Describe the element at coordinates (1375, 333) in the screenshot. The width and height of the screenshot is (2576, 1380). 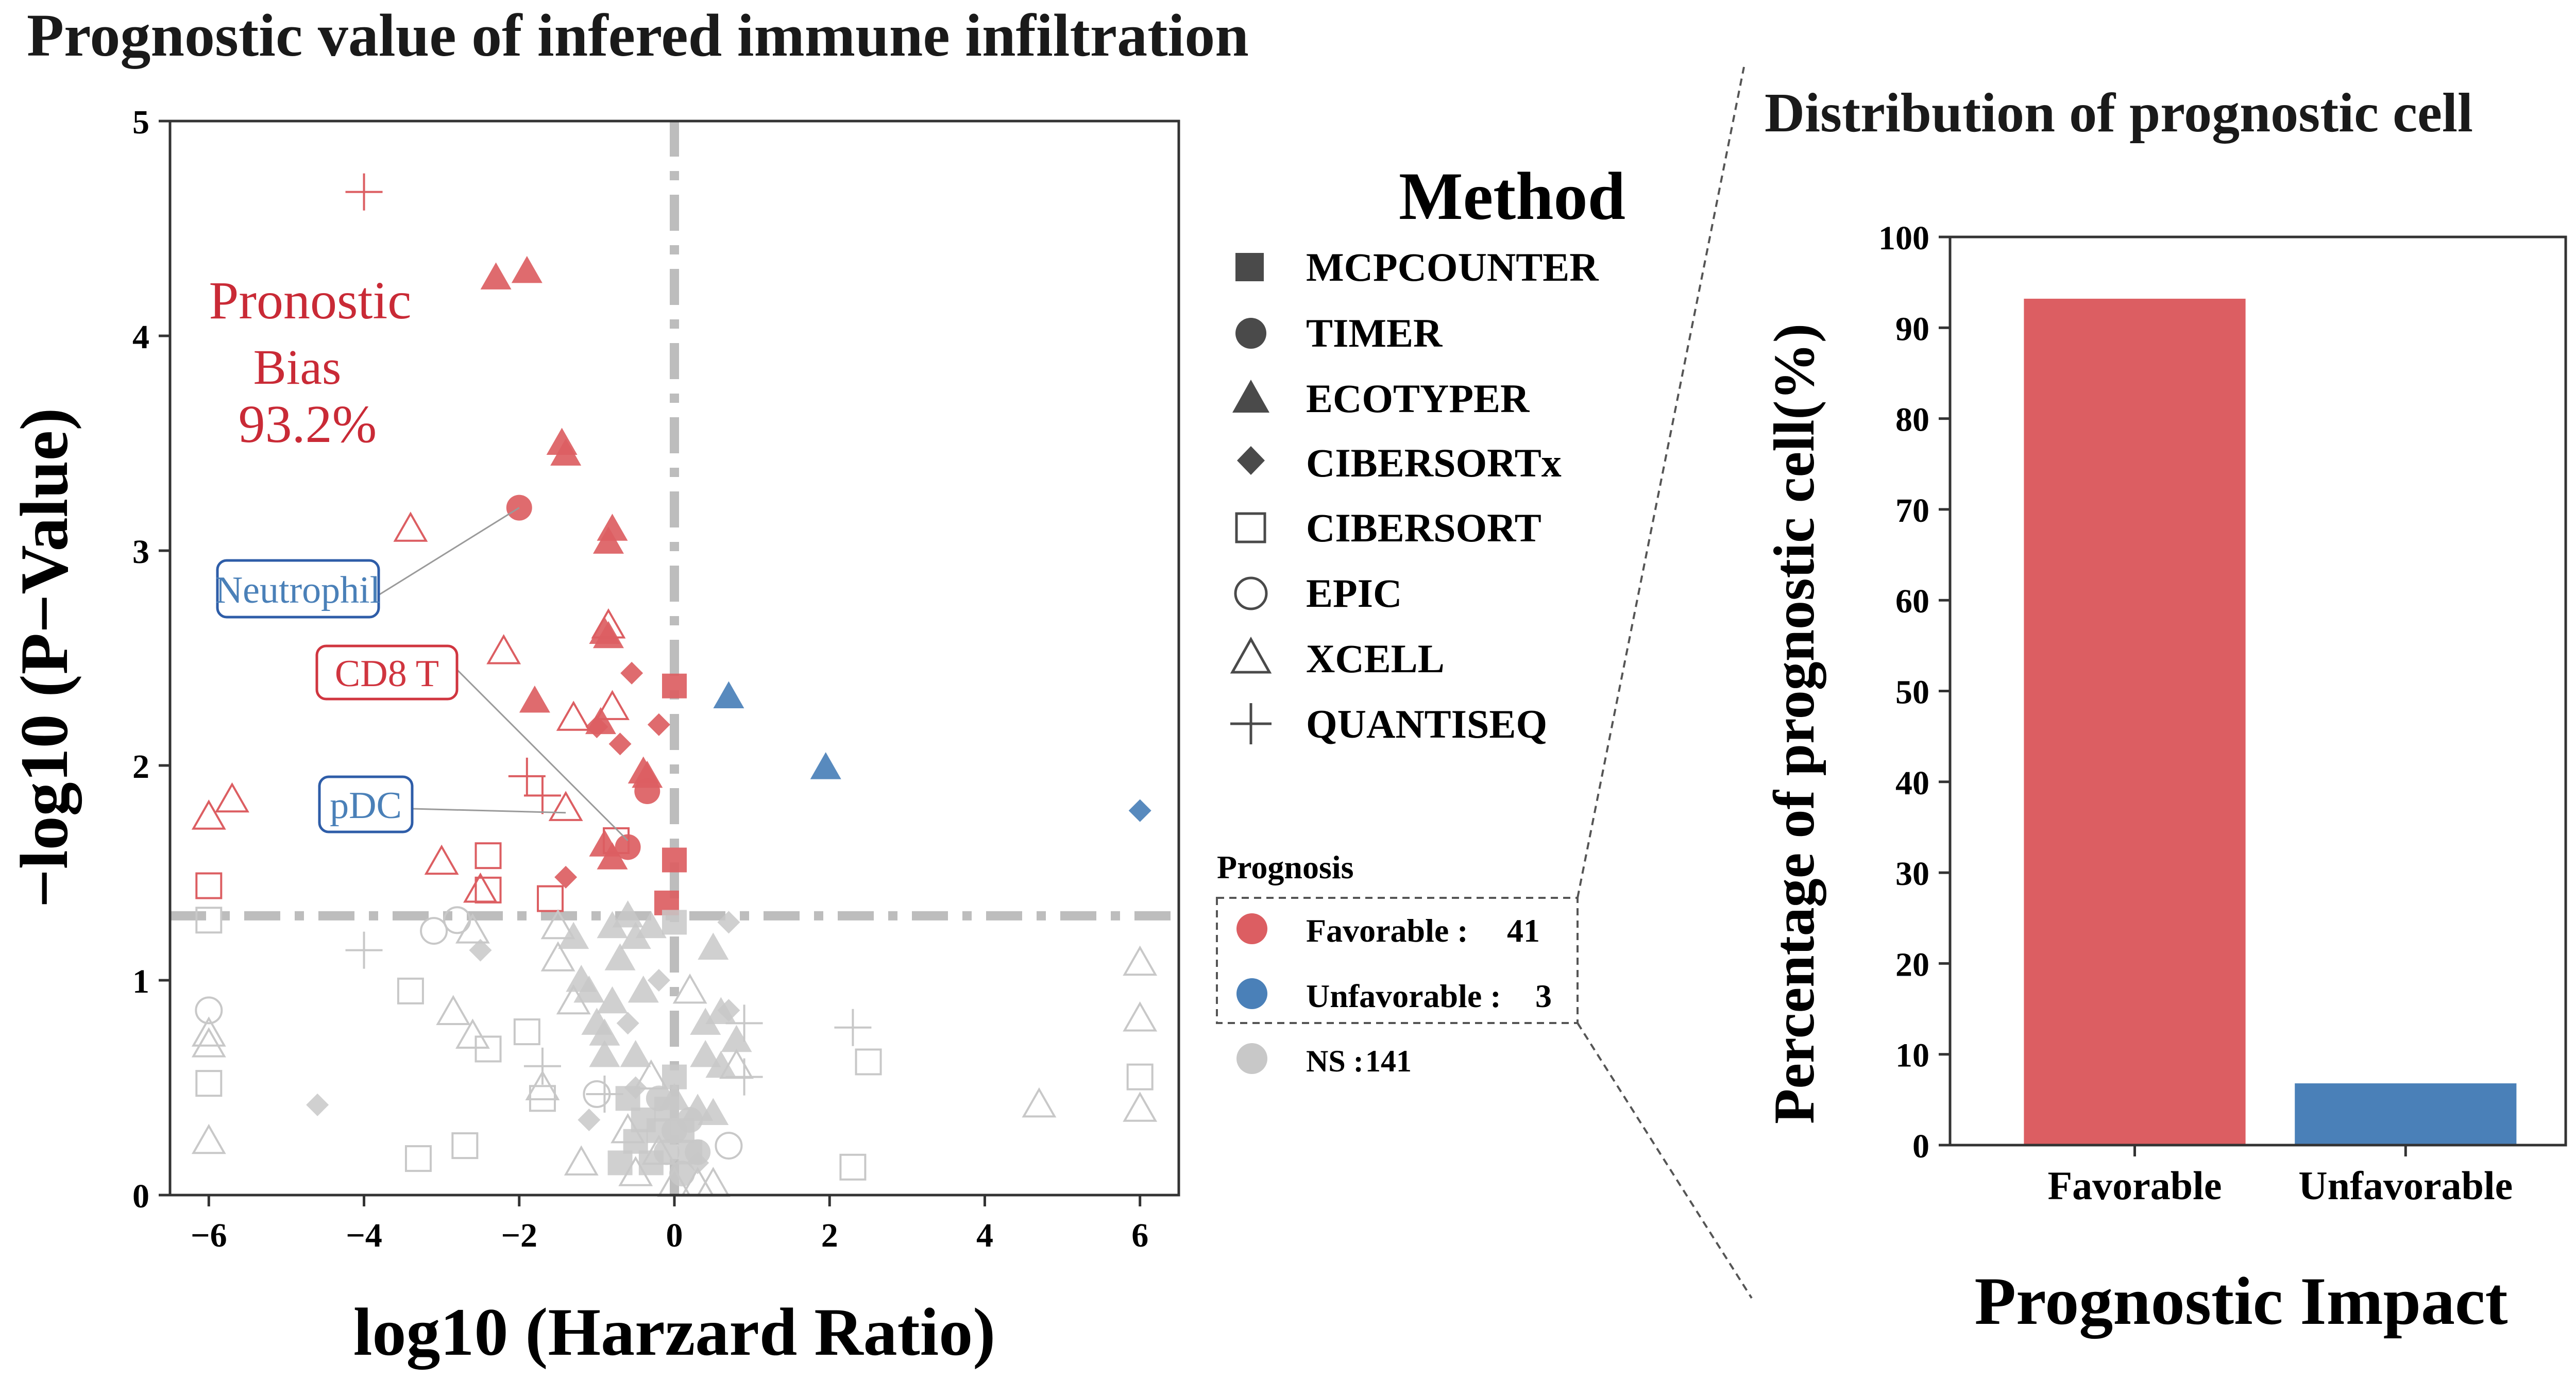
I see `method-label-timer: TIMER` at that location.